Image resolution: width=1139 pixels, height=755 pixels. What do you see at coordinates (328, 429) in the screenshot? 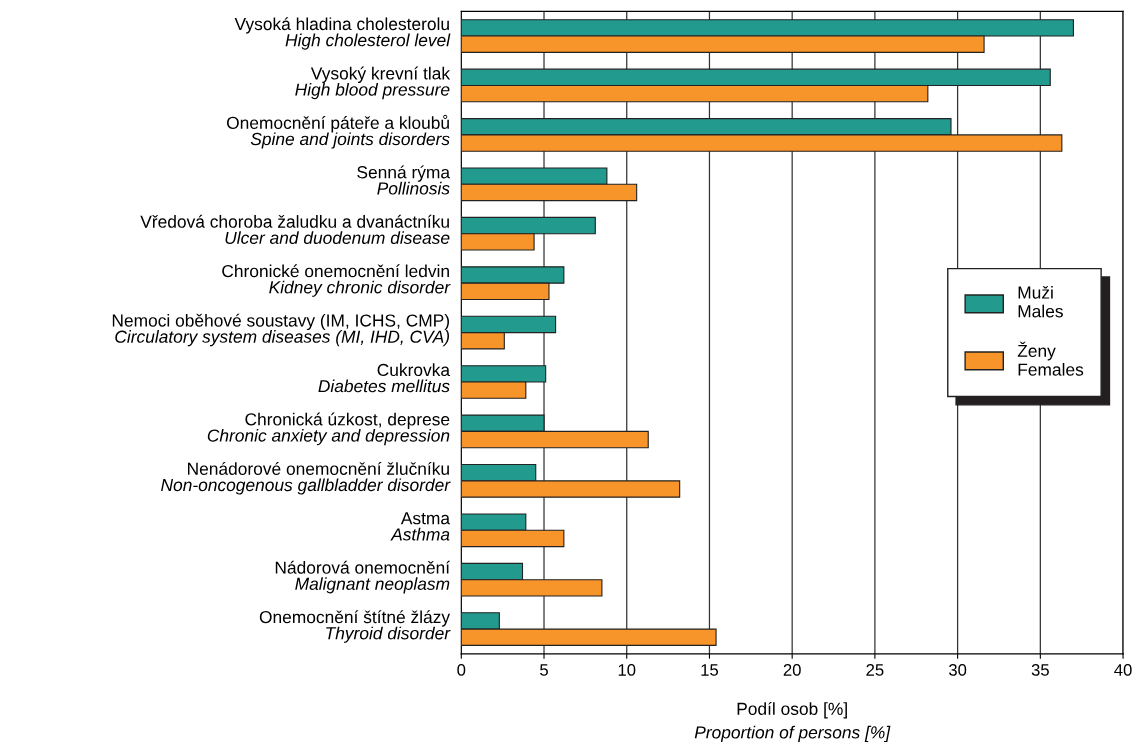
I see `y-tick-label: Chronická úzkost, deprese Chronic anxiety and depression` at bounding box center [328, 429].